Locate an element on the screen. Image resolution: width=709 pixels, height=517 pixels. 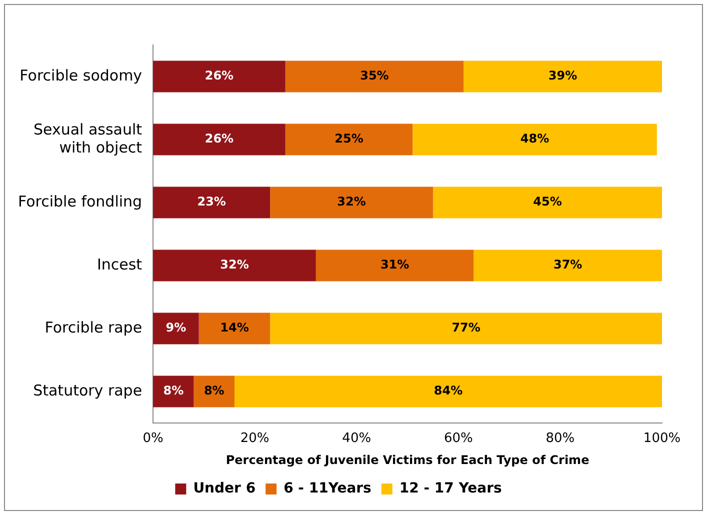
data-label: 37% is located at coordinates (567, 265).